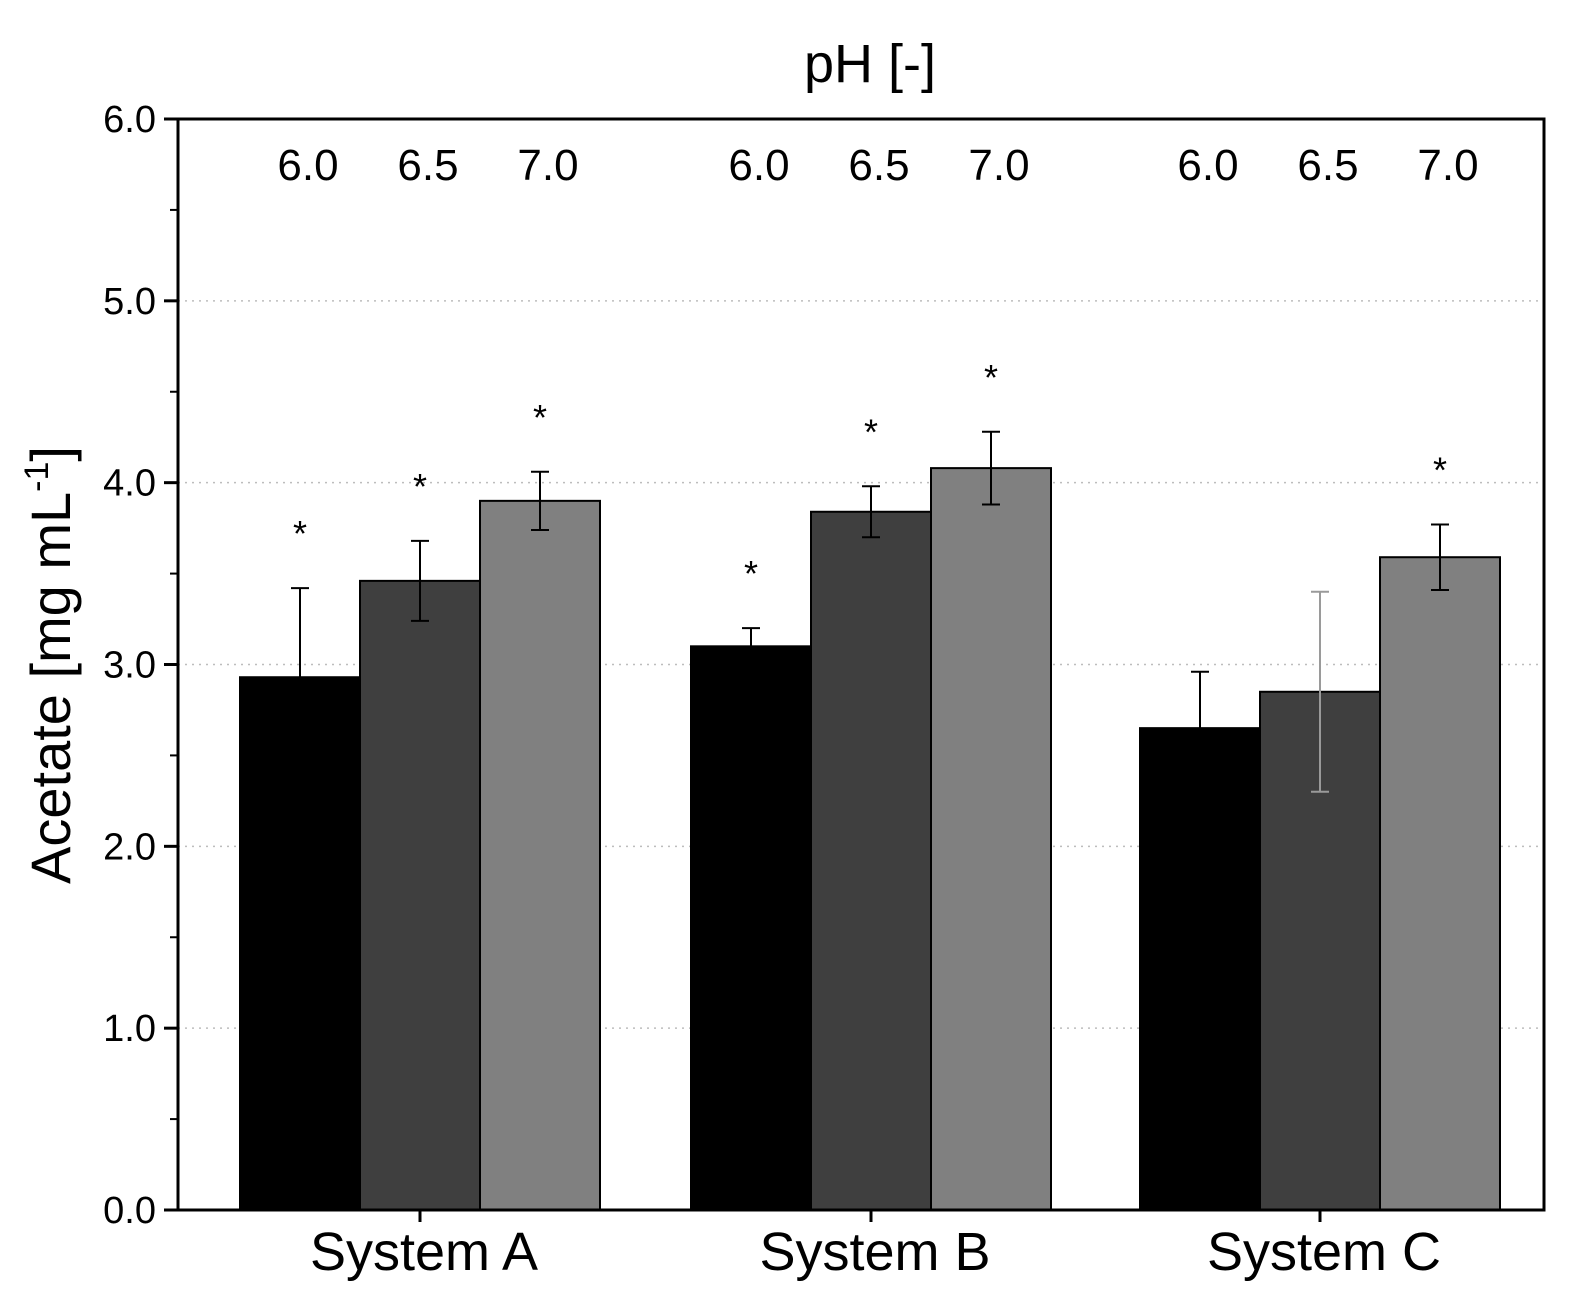 Image resolution: width=1579 pixels, height=1311 pixels. I want to click on y-tick-label: 6.0, so click(129, 120).